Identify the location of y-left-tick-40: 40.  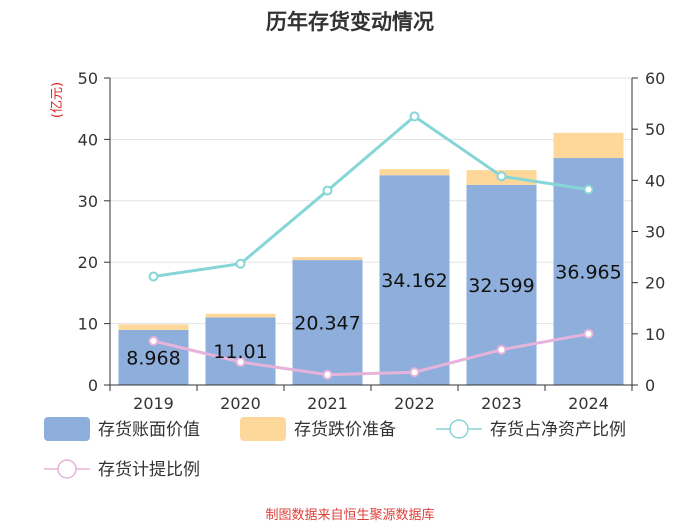
(88, 139).